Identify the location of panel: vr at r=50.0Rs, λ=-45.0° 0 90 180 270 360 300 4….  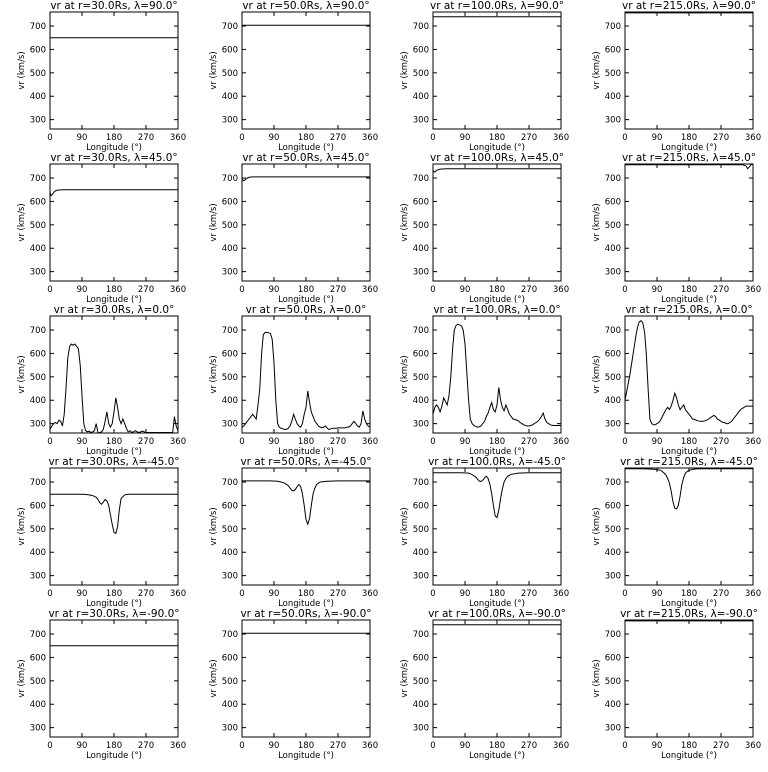
(293, 532).